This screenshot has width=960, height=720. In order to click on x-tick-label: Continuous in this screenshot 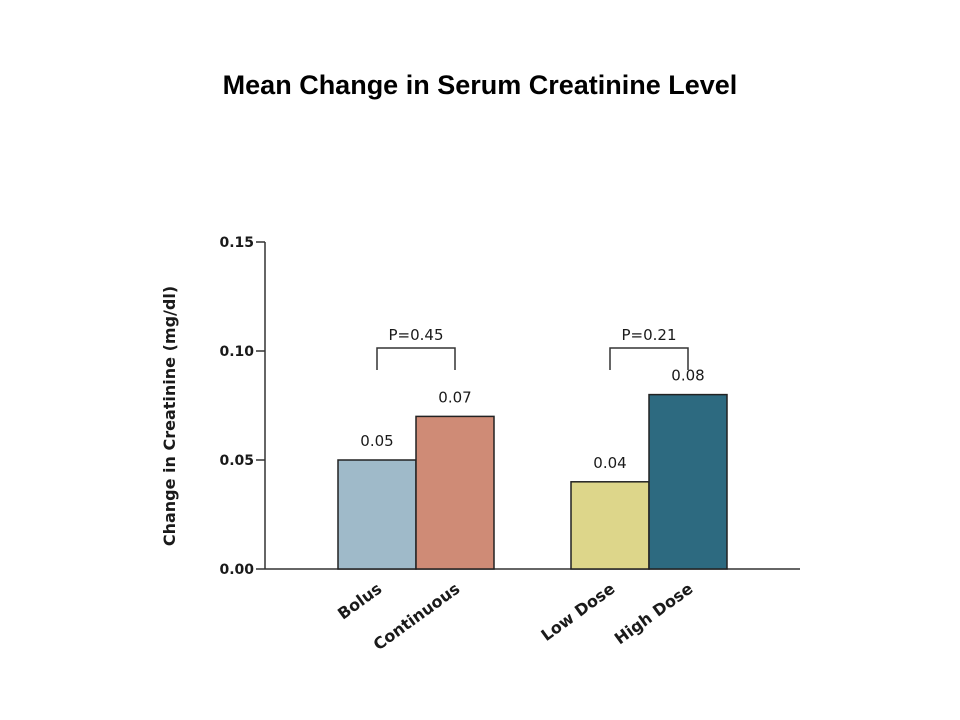, I will do `click(417, 616)`.